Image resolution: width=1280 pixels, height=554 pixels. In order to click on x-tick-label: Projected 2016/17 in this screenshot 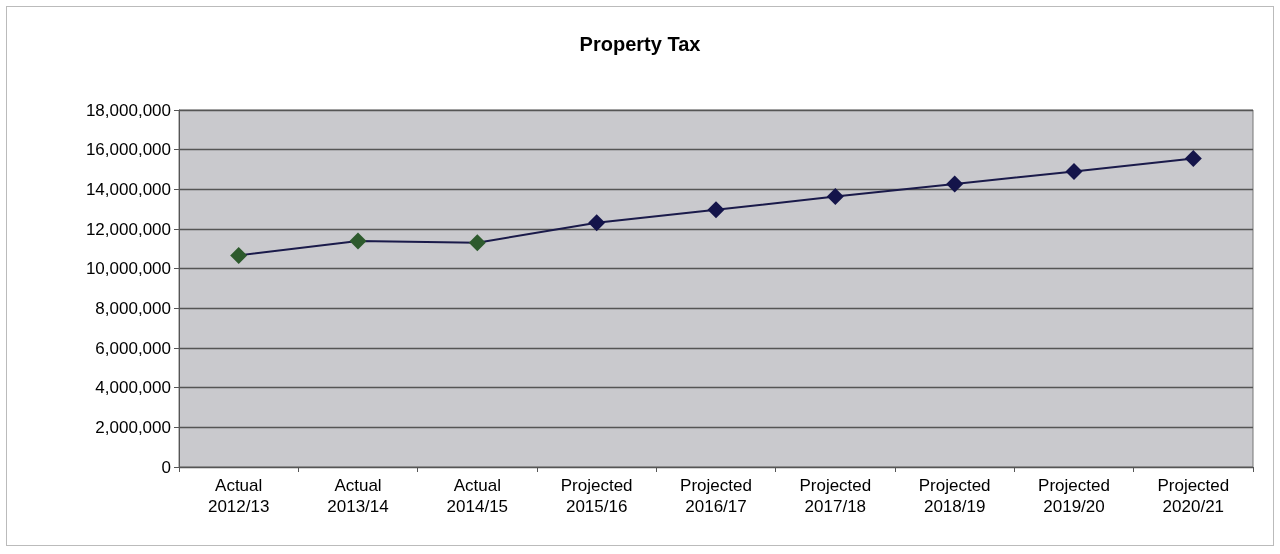, I will do `click(716, 496)`.